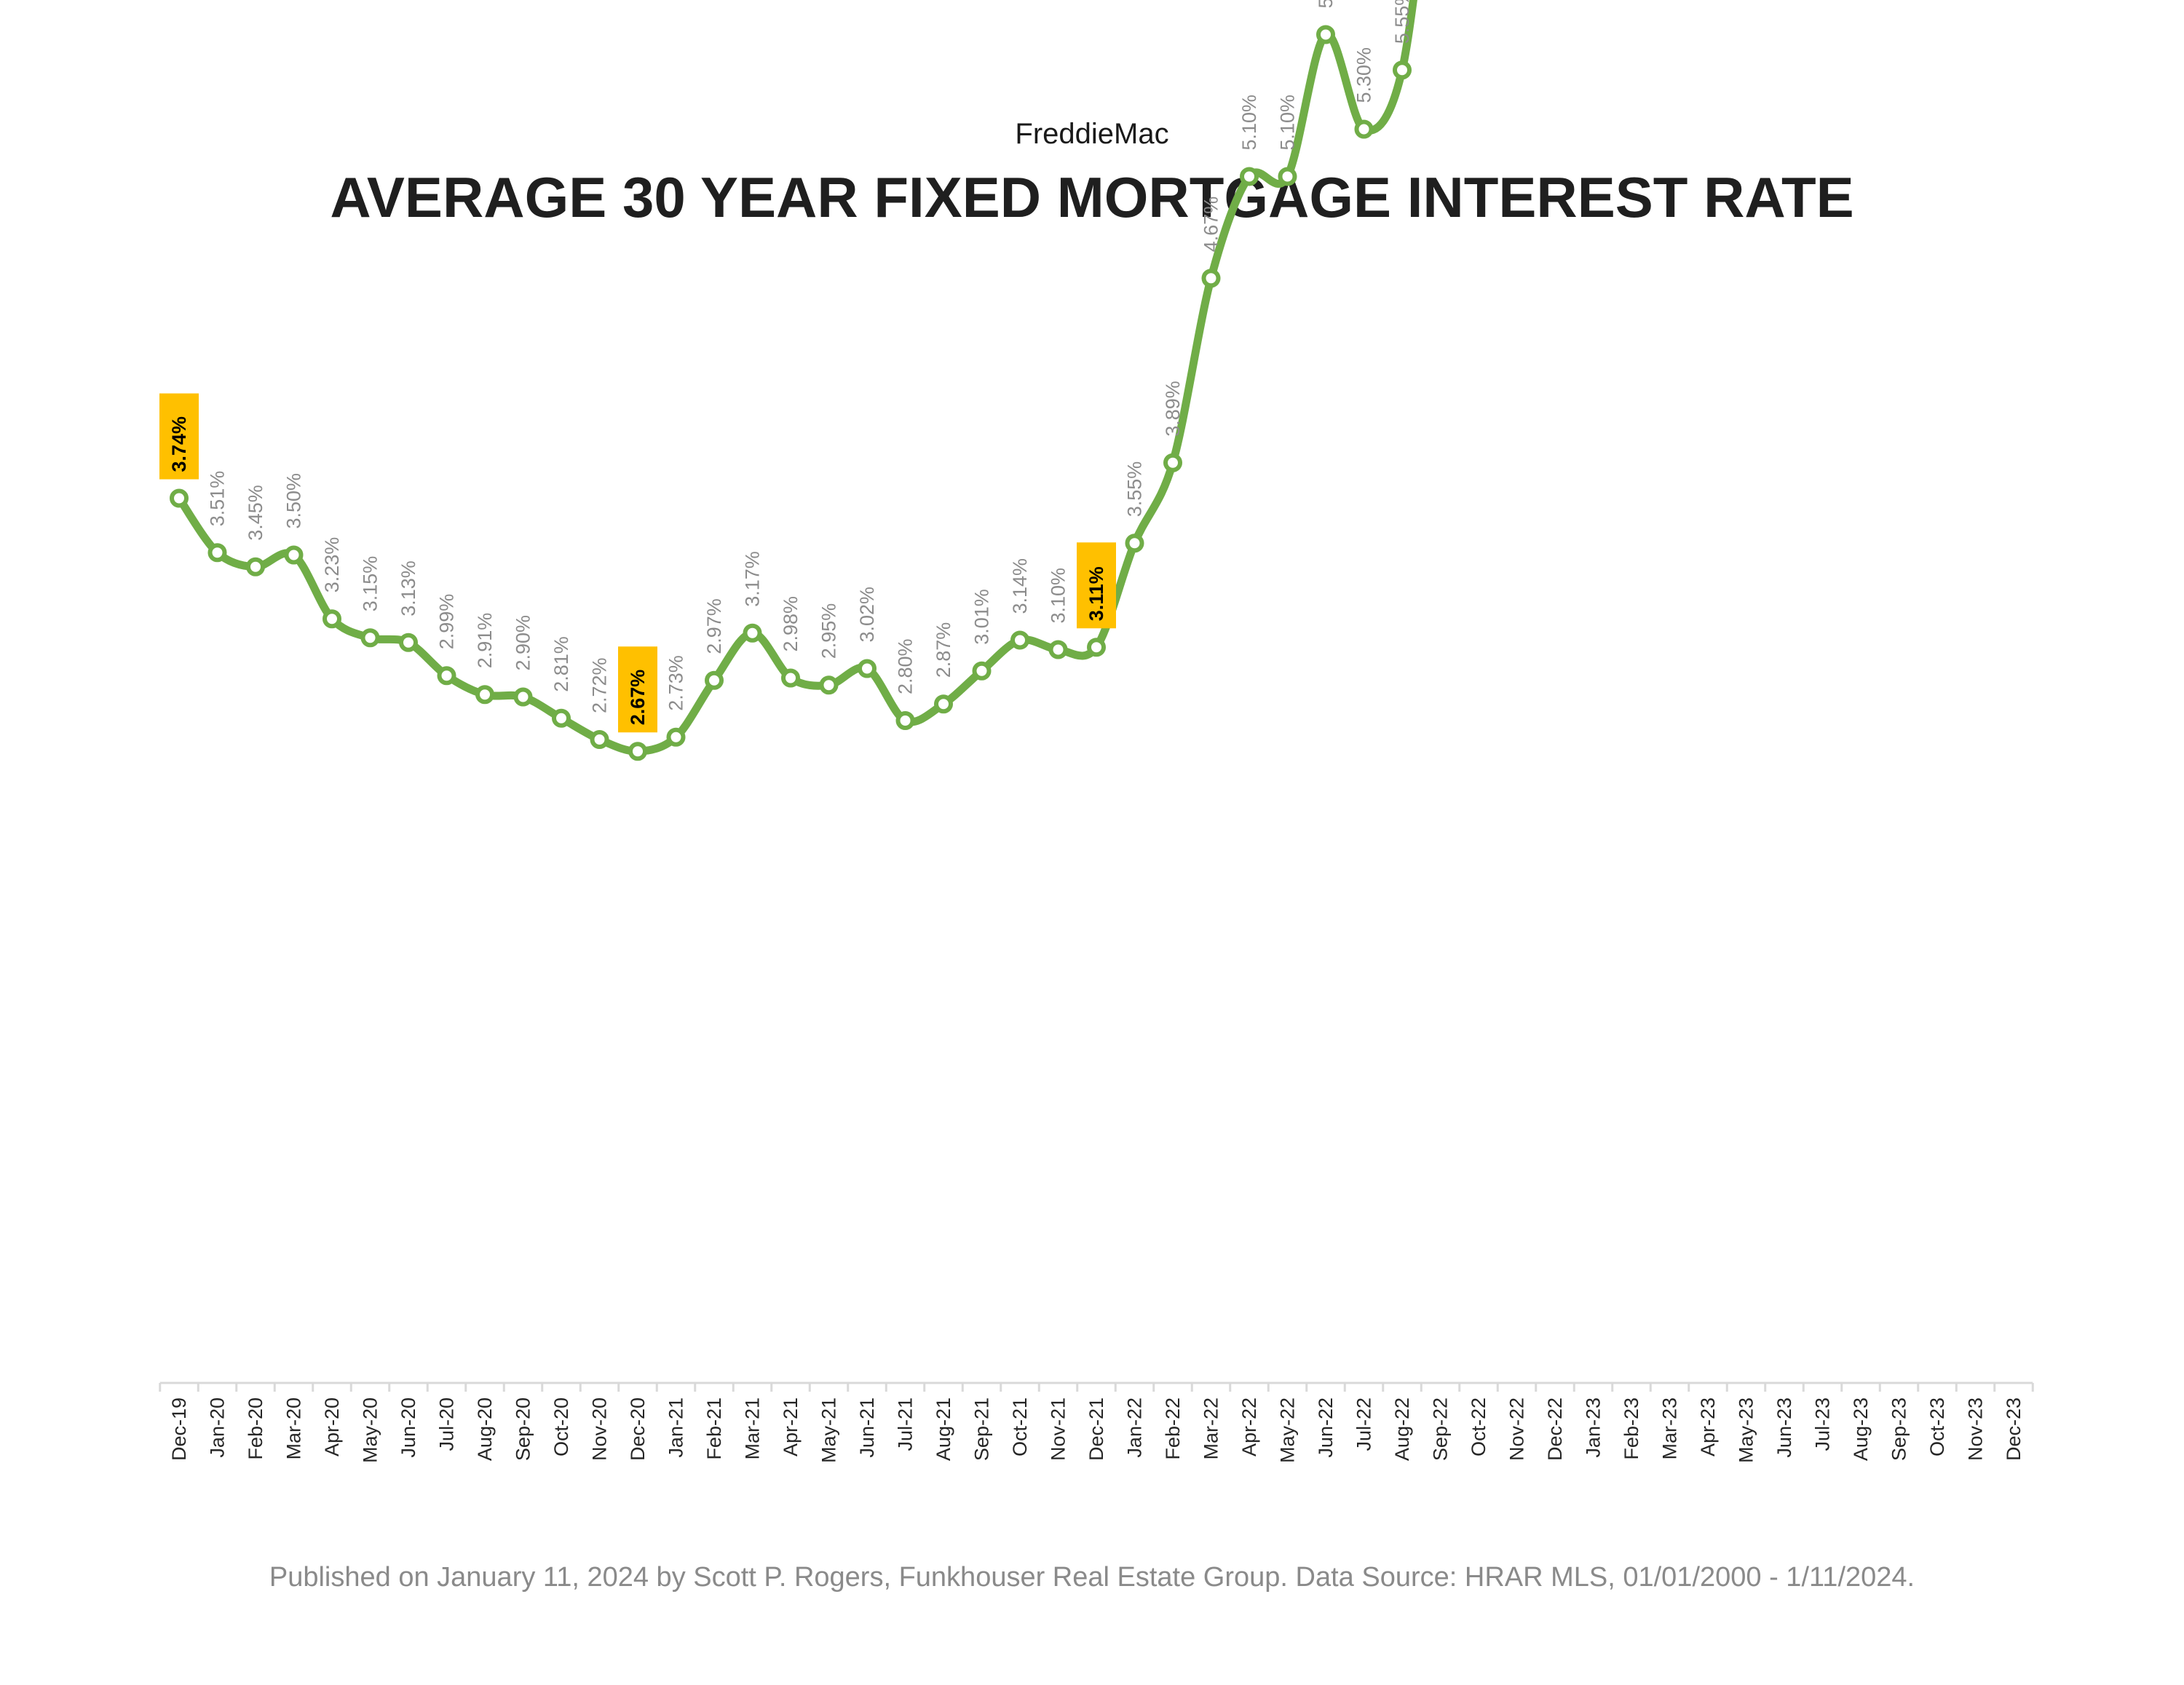 The height and width of the screenshot is (1685, 2184). I want to click on data-label-text: 3.17%, so click(753, 579).